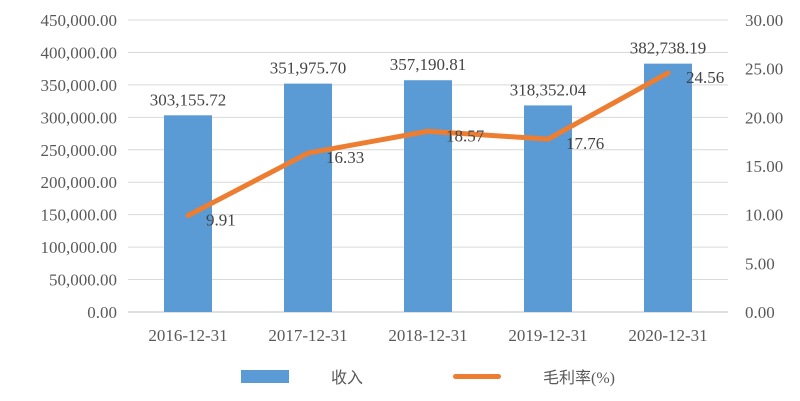  What do you see at coordinates (579, 378) in the screenshot?
I see `legend-label-gross-margin: 毛利率(%)` at bounding box center [579, 378].